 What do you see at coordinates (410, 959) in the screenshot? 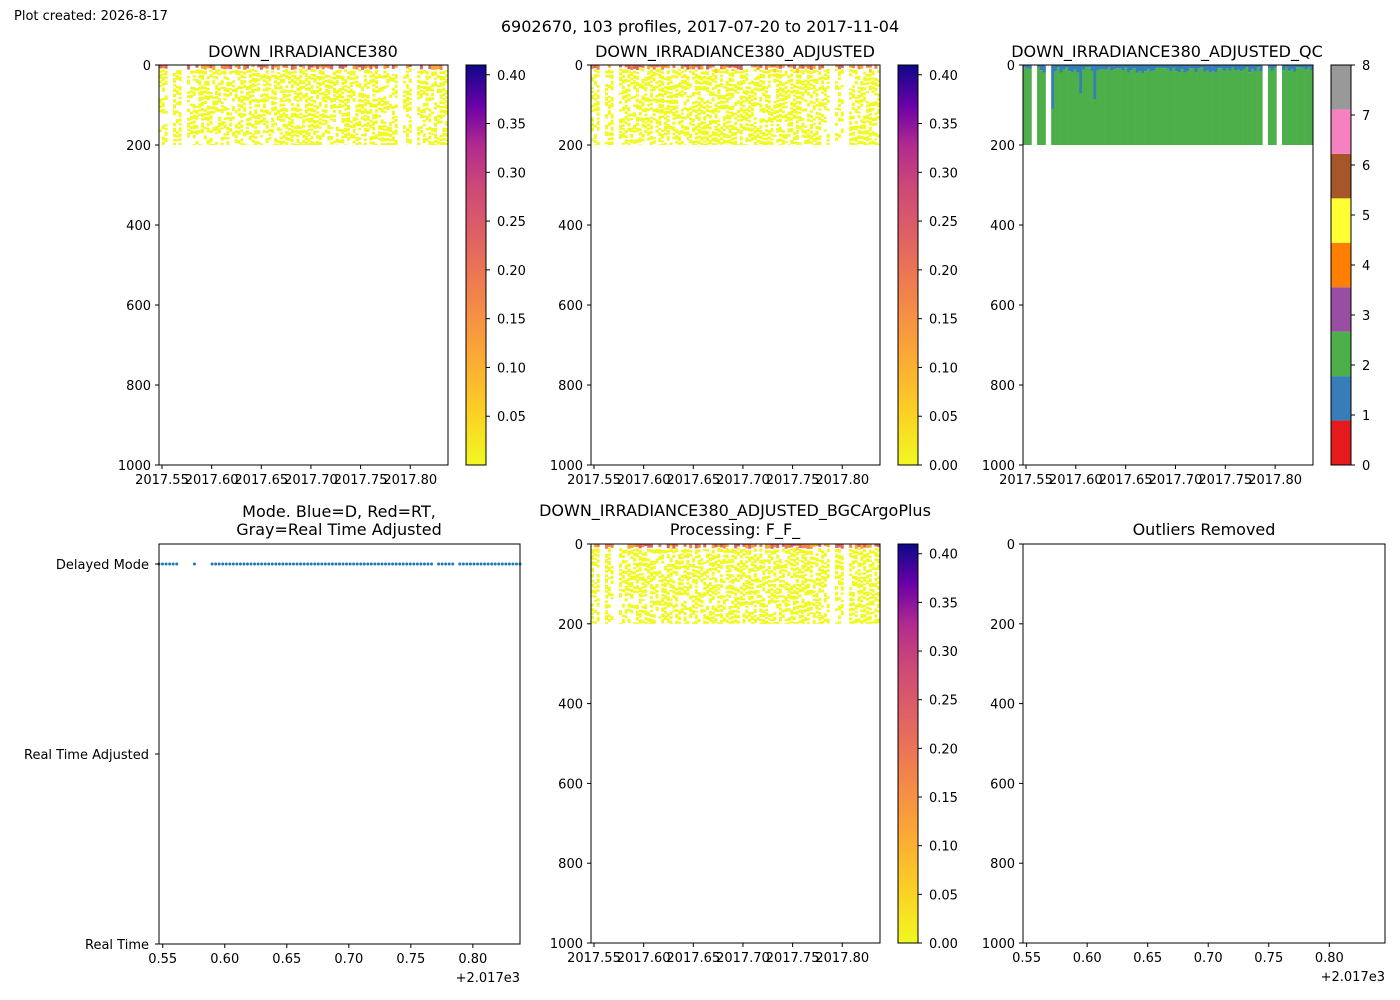
I see `x-tick-label: 0.75` at bounding box center [410, 959].